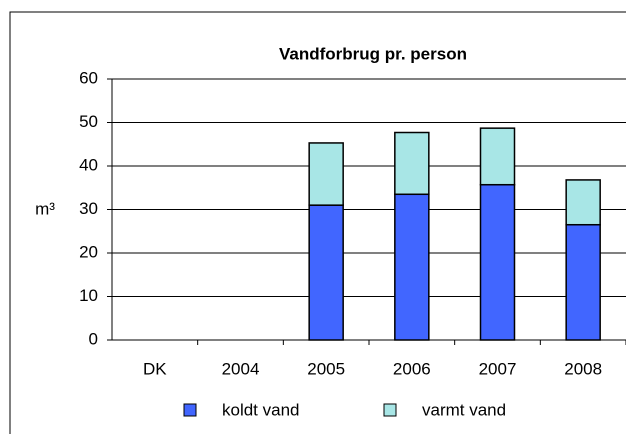  I want to click on y-tick-label: 10, so click(88, 295).